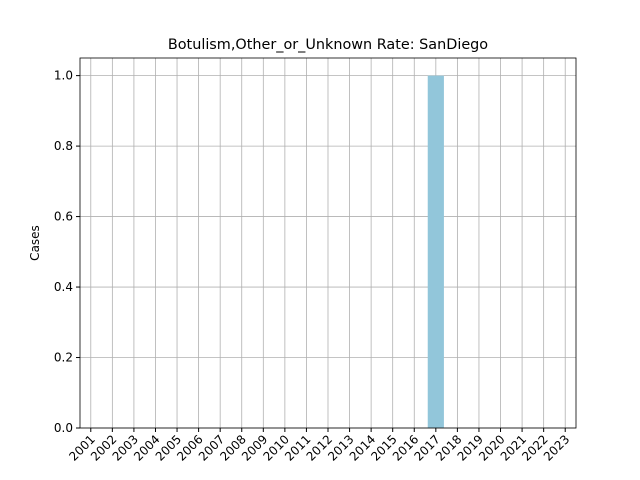 The image size is (640, 480). Describe the element at coordinates (63, 76) in the screenshot. I see `y-tick-label: 1.0` at that location.